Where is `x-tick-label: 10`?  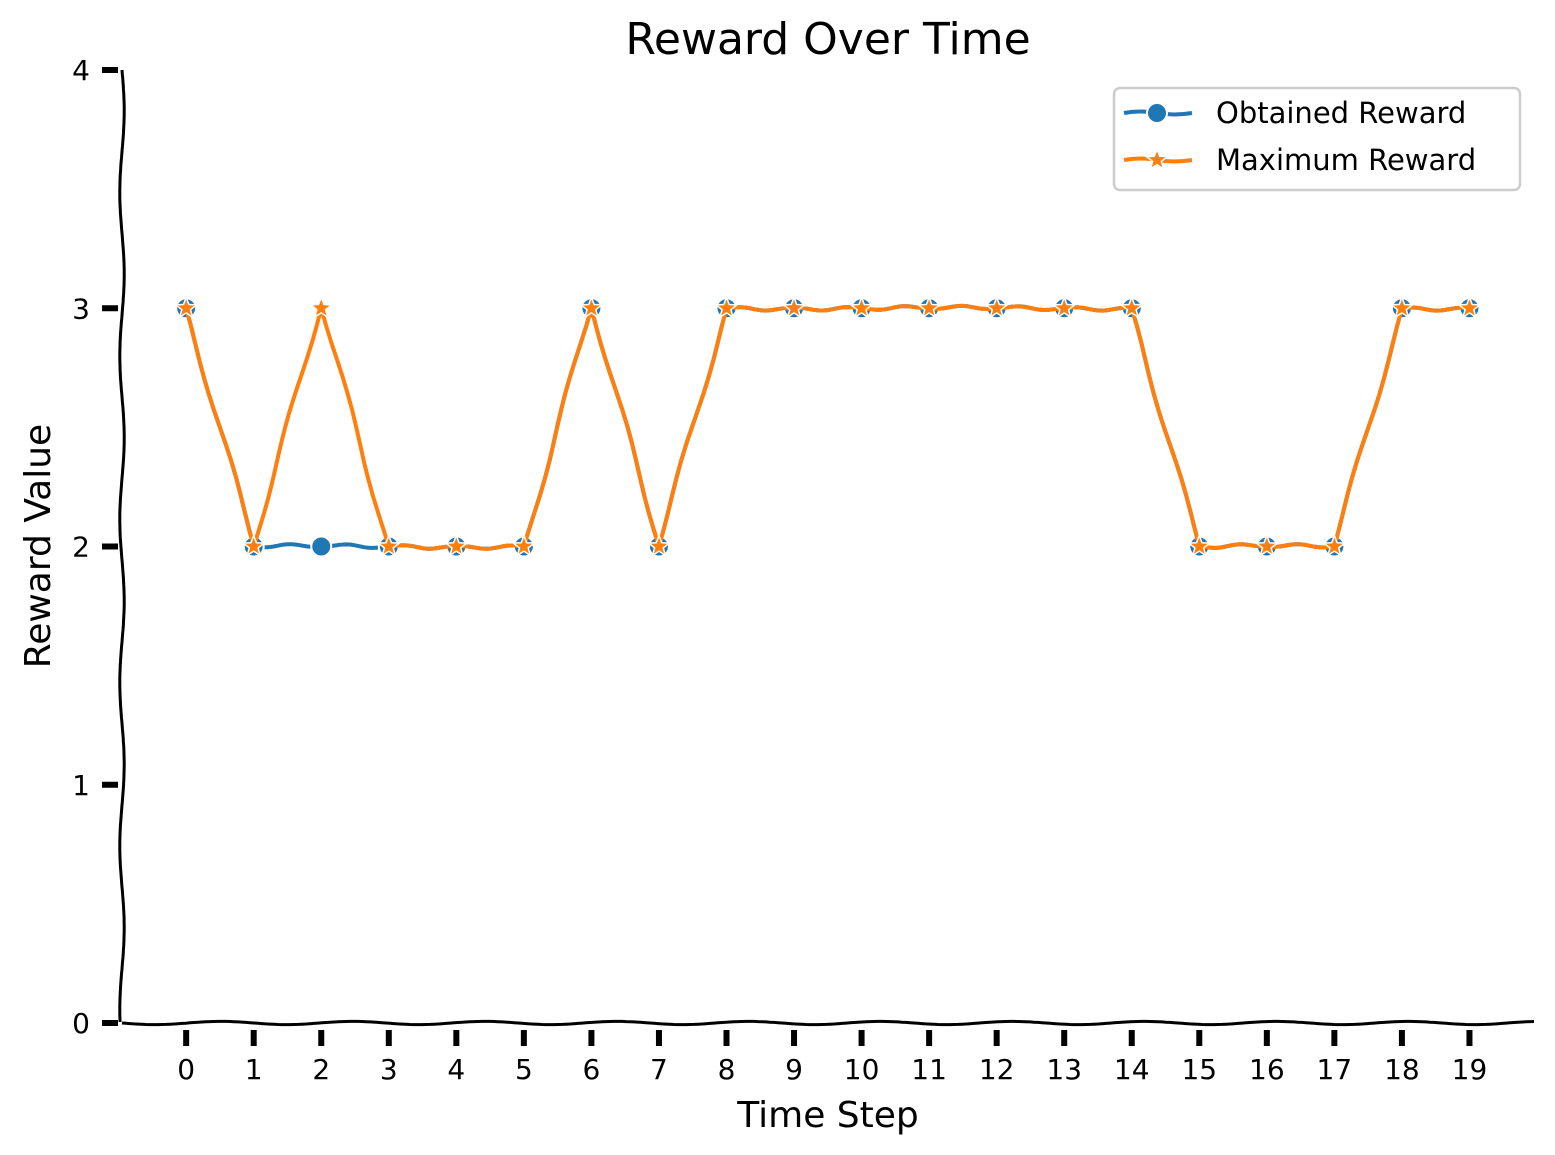 x-tick-label: 10 is located at coordinates (862, 1069).